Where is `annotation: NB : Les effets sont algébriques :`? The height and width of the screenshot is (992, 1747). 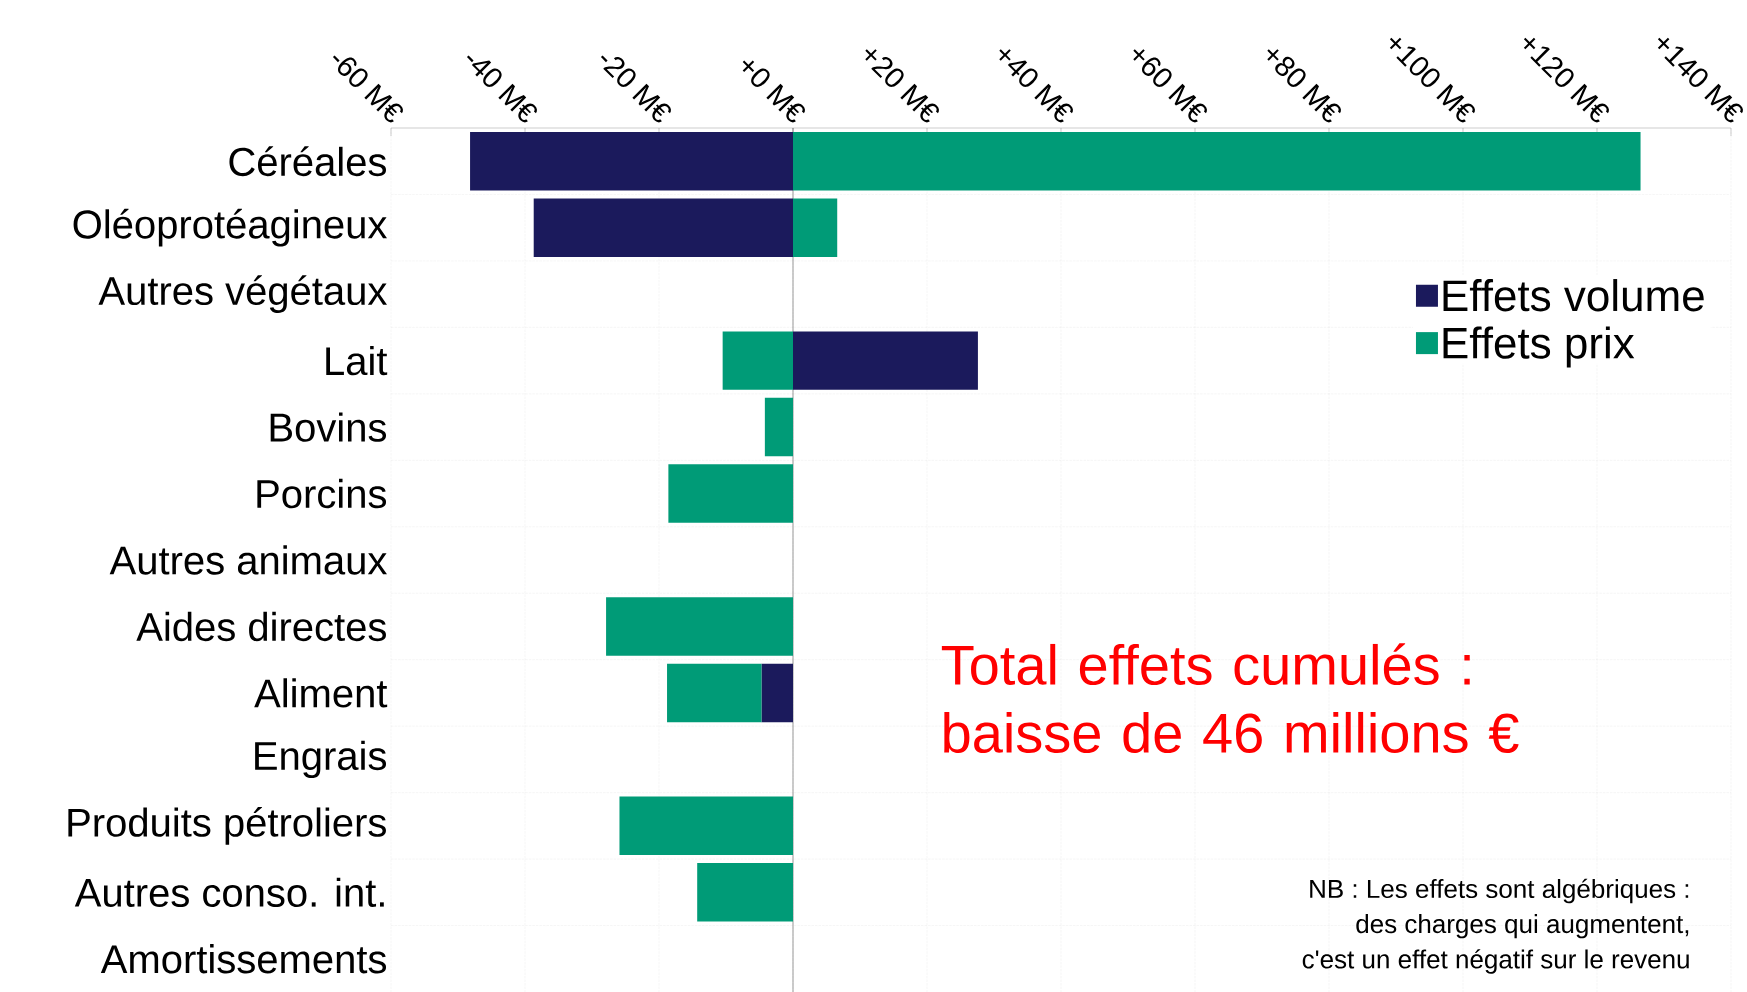 annotation: NB : Les effets sont algébriques : is located at coordinates (1499, 891).